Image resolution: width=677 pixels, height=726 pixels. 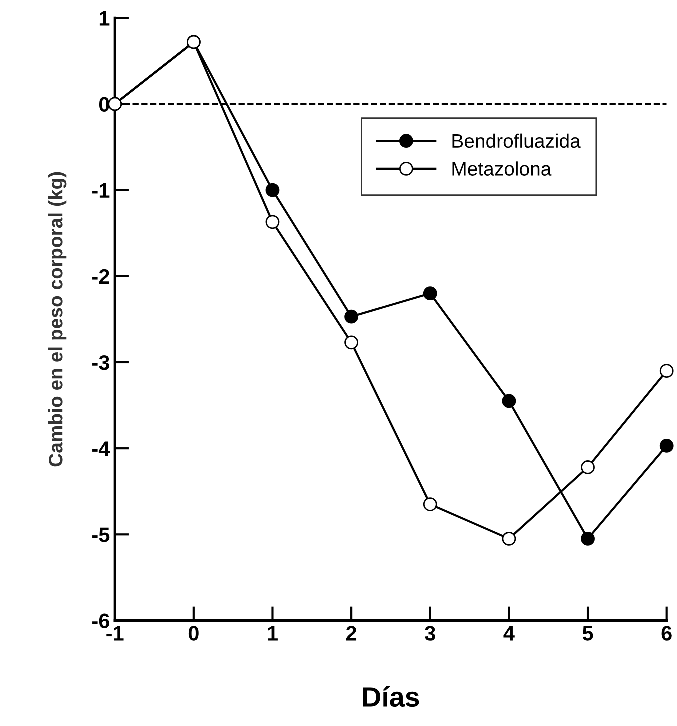 I want to click on legend-label: Metazolona, so click(x=502, y=169).